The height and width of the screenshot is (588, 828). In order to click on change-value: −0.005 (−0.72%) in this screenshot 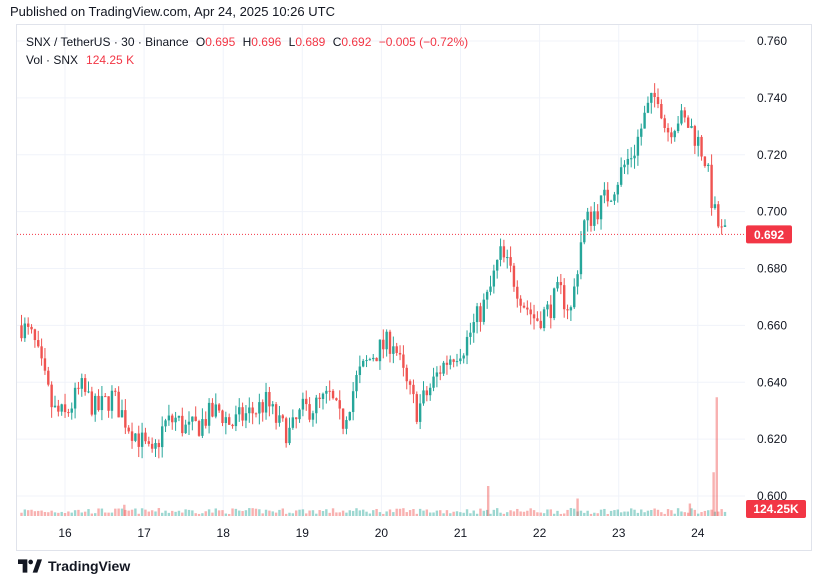, I will do `click(423, 42)`.